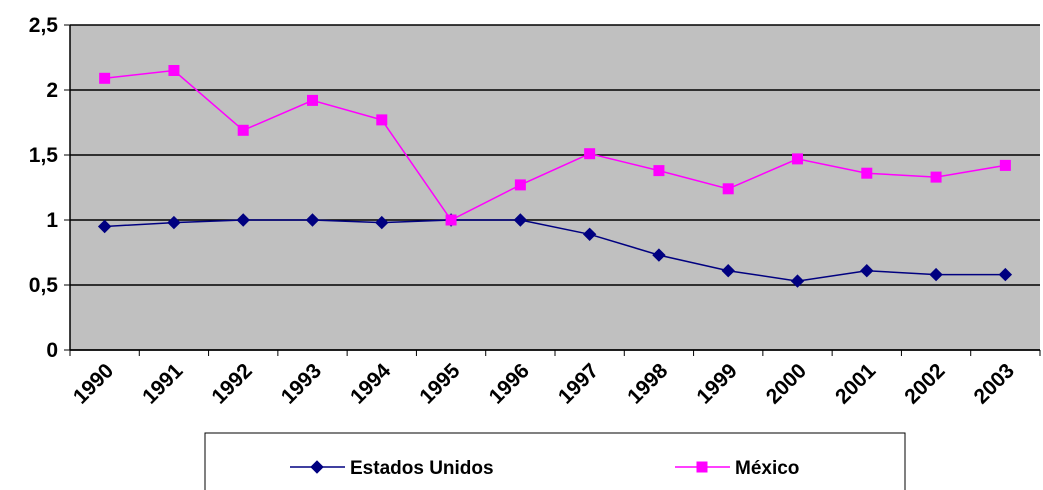  Describe the element at coordinates (555, 250) in the screenshot. I see `series-line` at that location.